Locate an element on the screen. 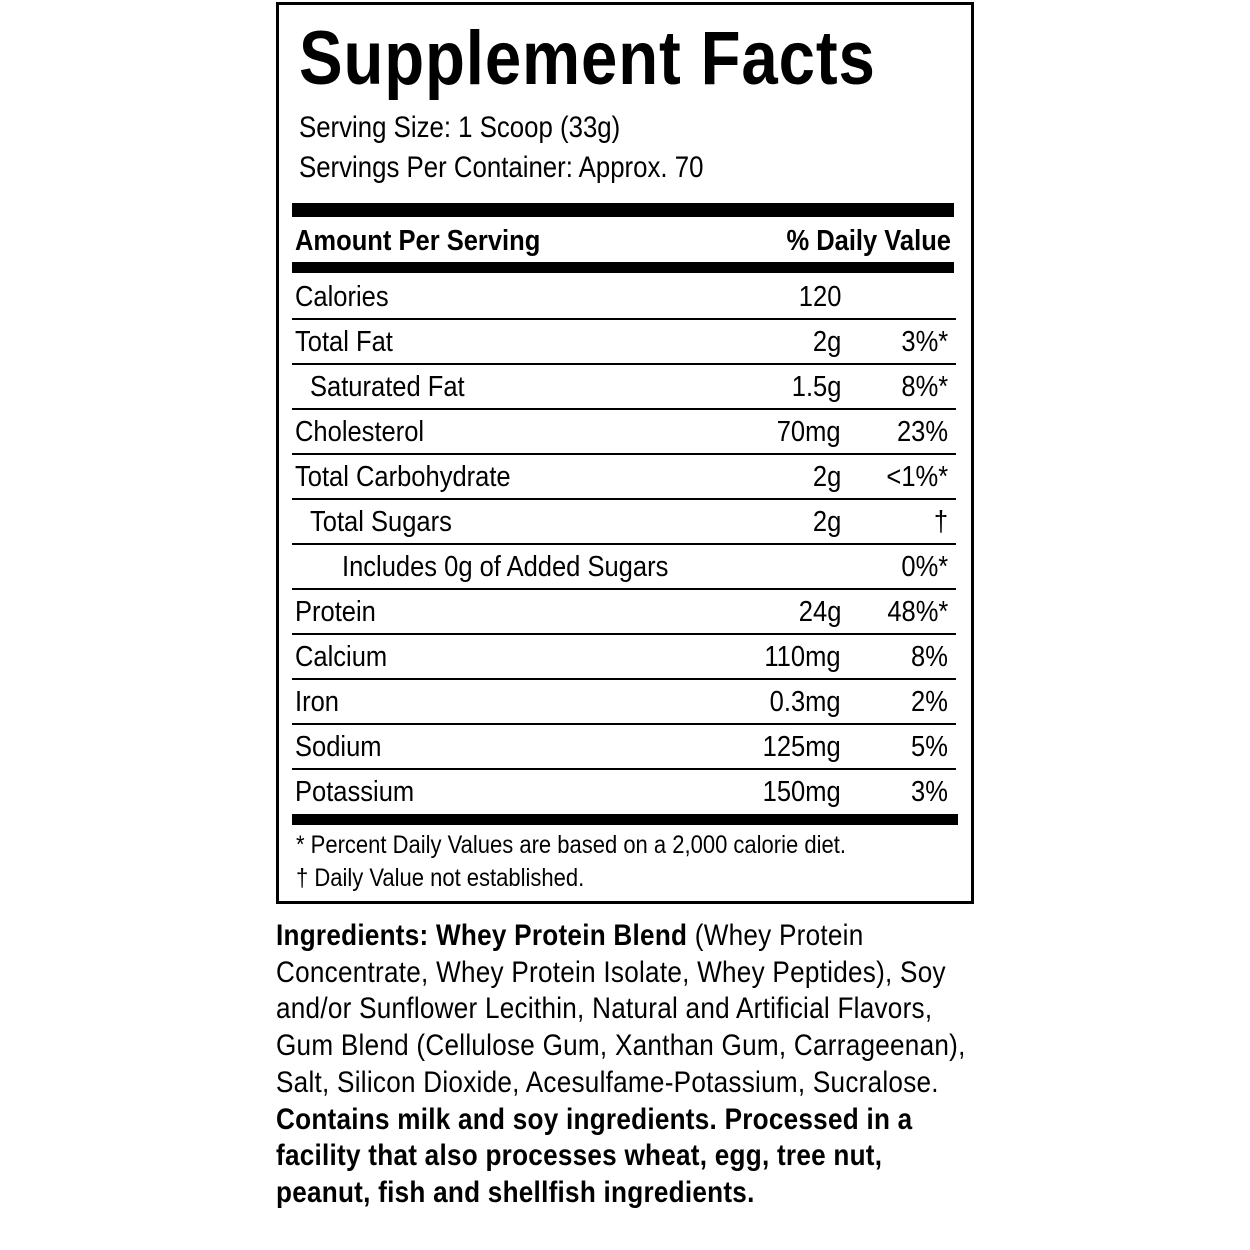 The height and width of the screenshot is (1250, 1250). column-header: Amount Per Serving % Daily Value is located at coordinates (623, 244).